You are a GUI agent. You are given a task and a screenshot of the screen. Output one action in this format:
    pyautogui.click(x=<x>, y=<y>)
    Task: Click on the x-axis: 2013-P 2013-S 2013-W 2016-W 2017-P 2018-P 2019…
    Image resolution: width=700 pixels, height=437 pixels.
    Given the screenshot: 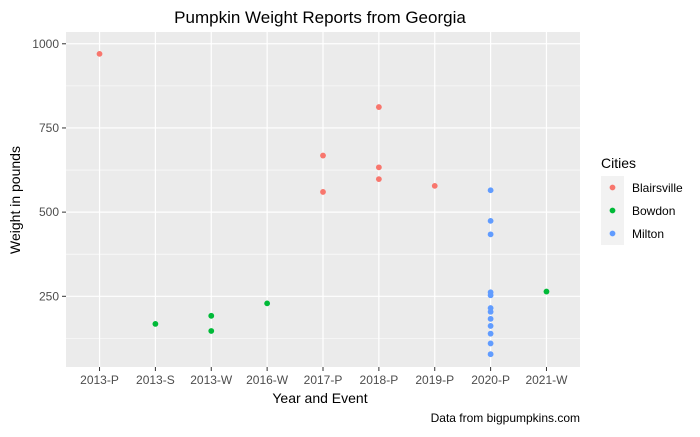 What is the action you would take?
    pyautogui.click(x=324, y=377)
    